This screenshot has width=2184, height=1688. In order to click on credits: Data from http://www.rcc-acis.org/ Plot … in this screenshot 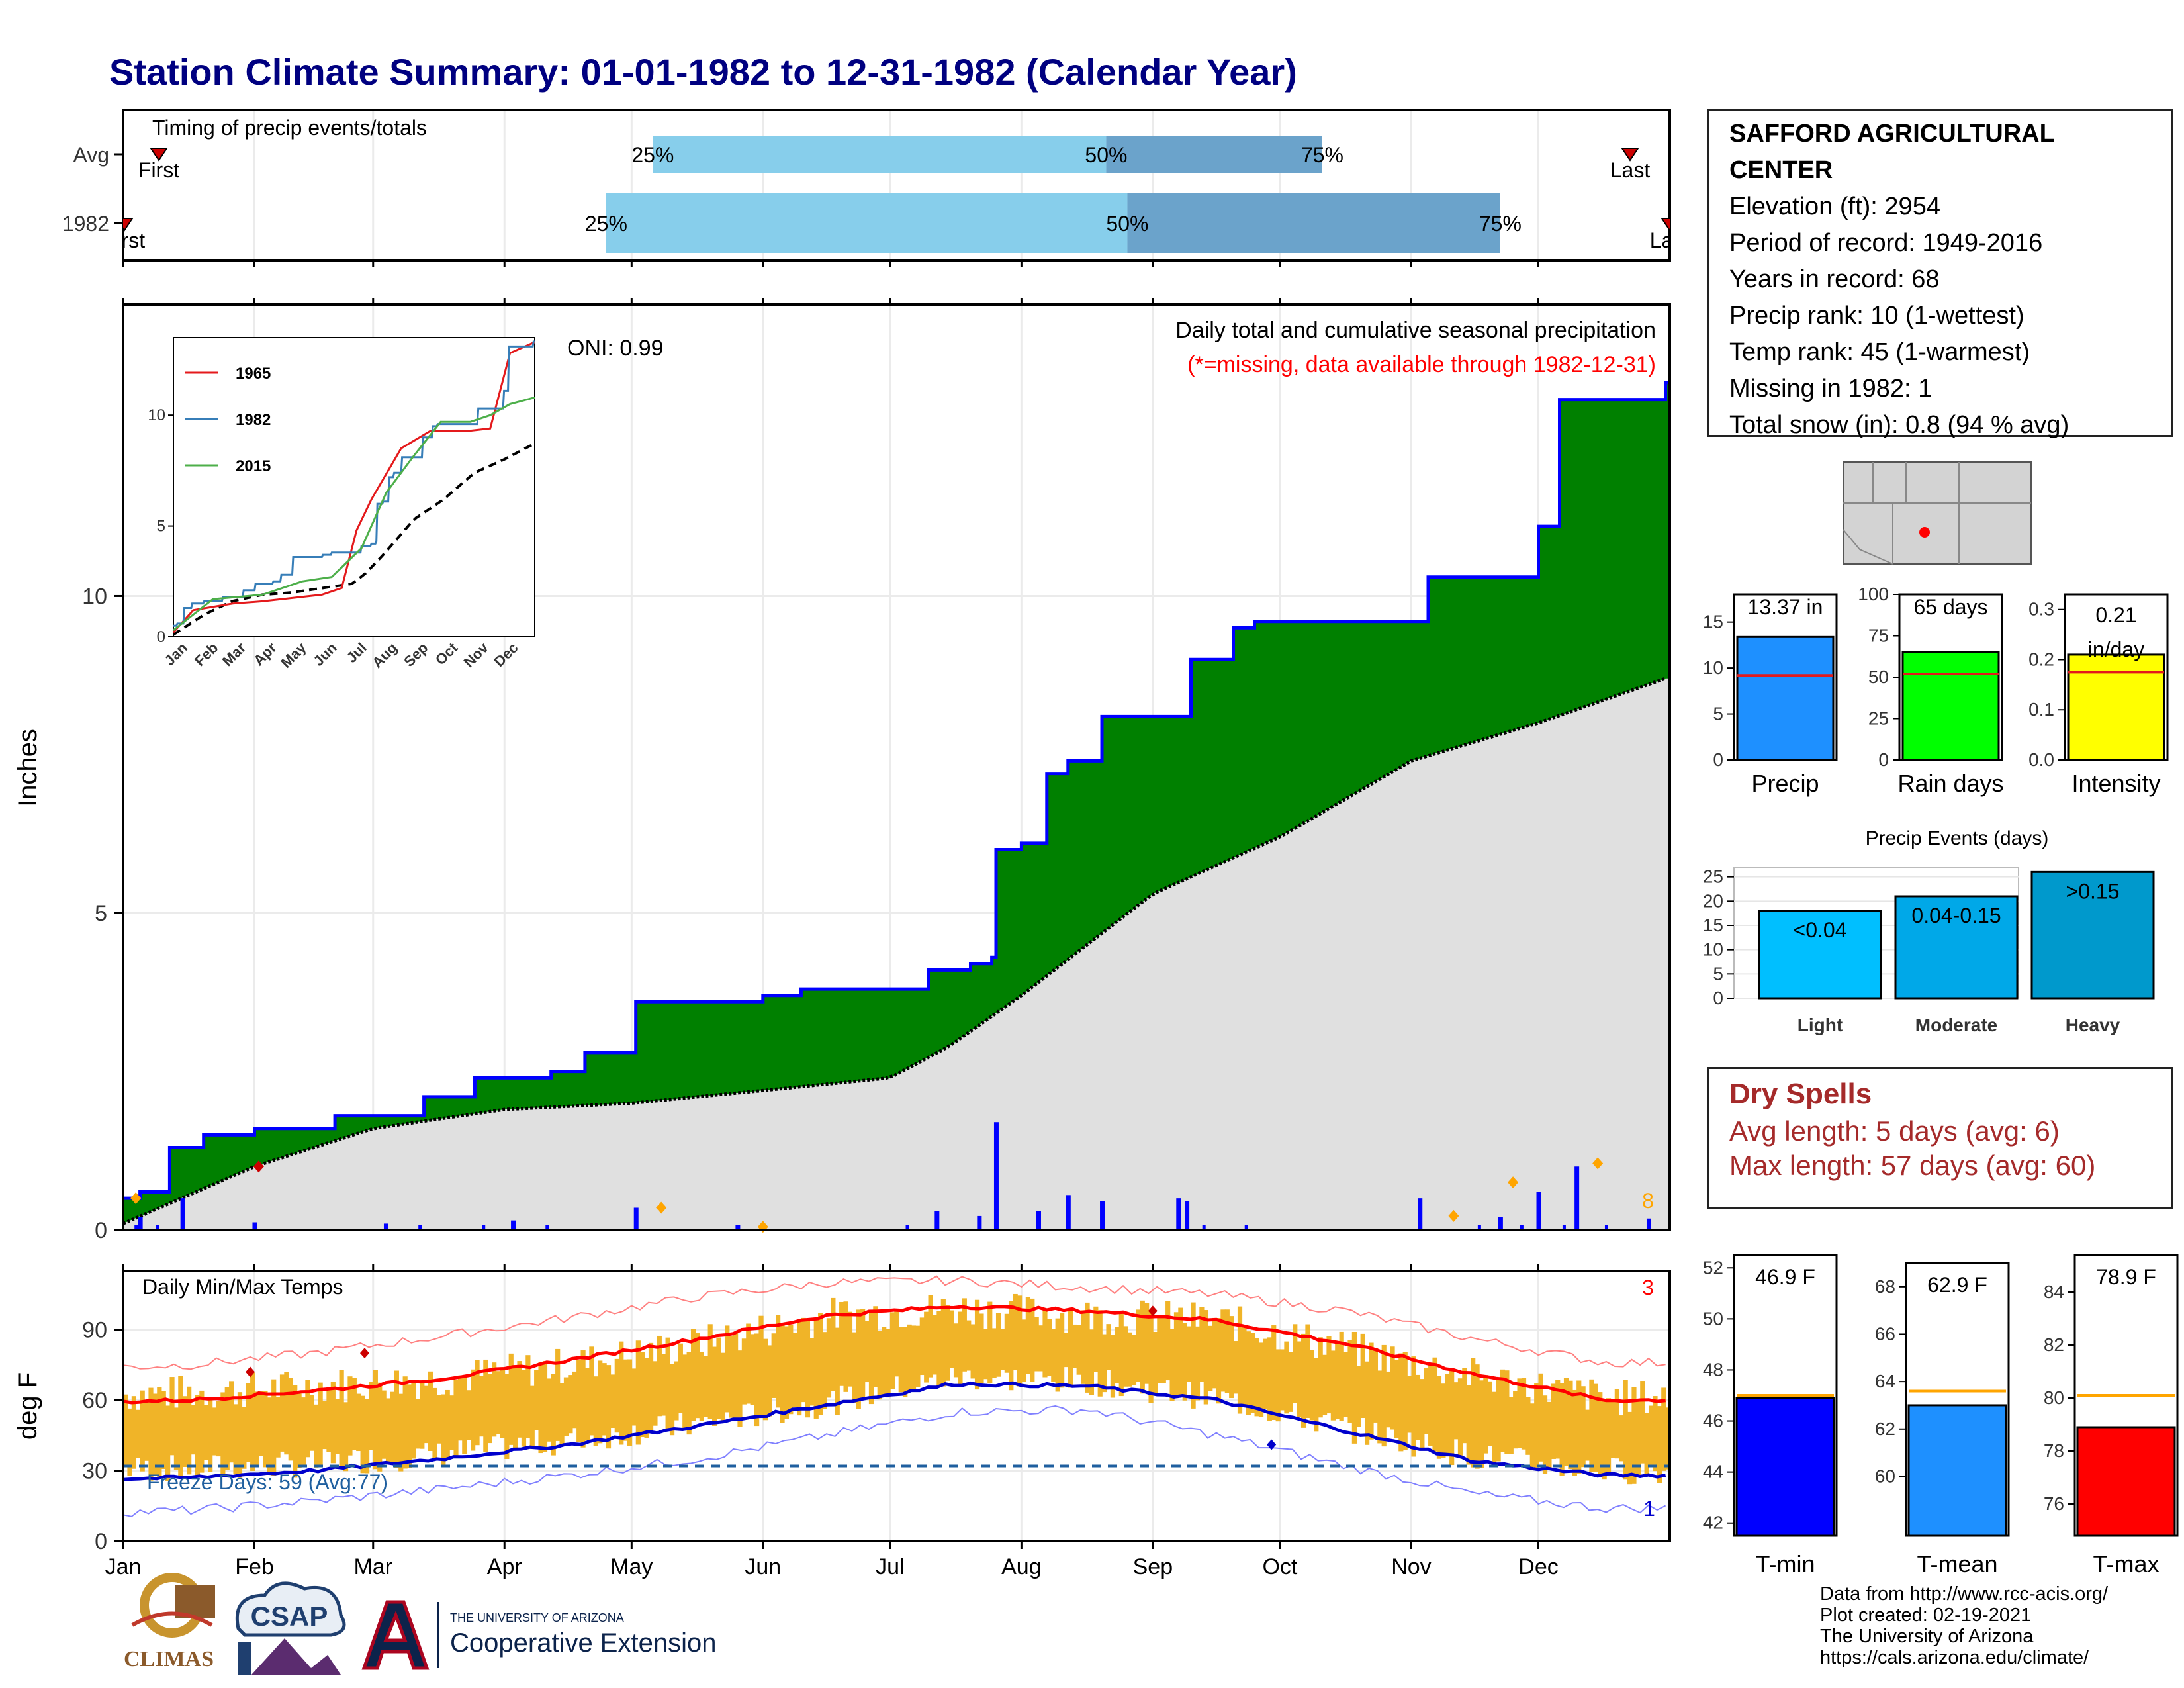, I will do `click(1964, 1625)`.